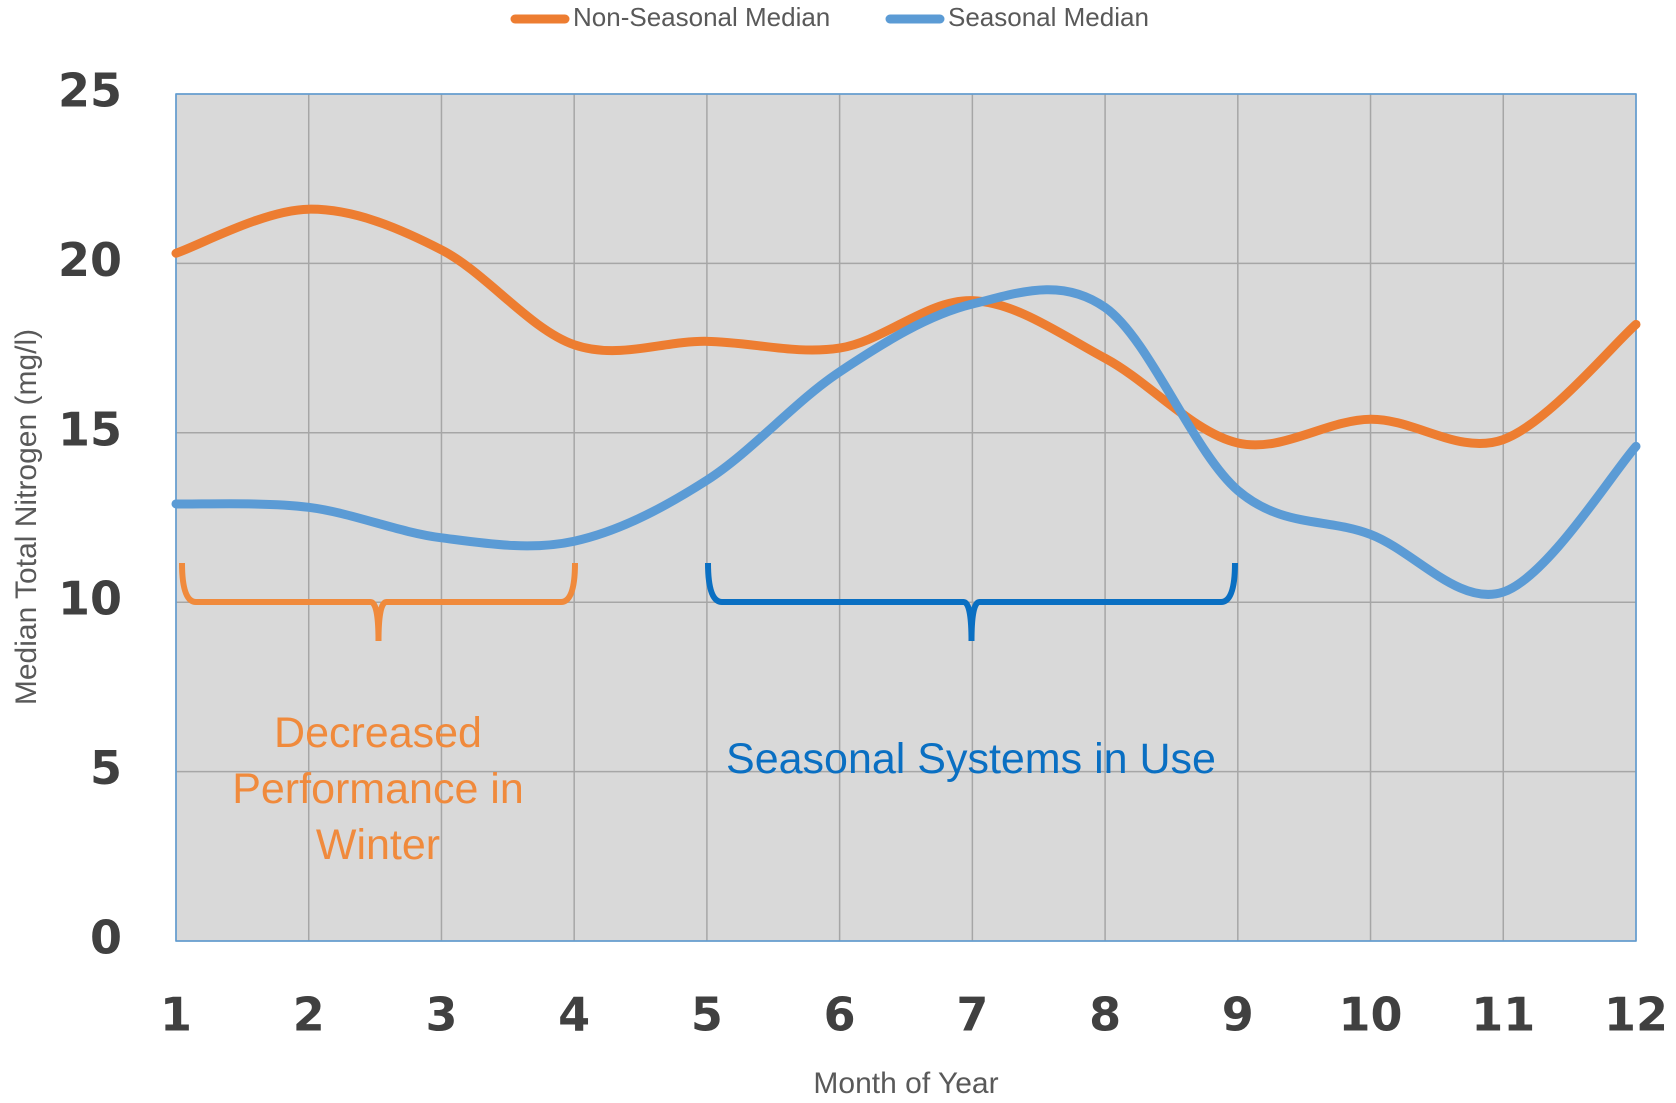 The image size is (1676, 1103). Describe the element at coordinates (1048, 17) in the screenshot. I see `legend-label: Seasonal Median` at that location.